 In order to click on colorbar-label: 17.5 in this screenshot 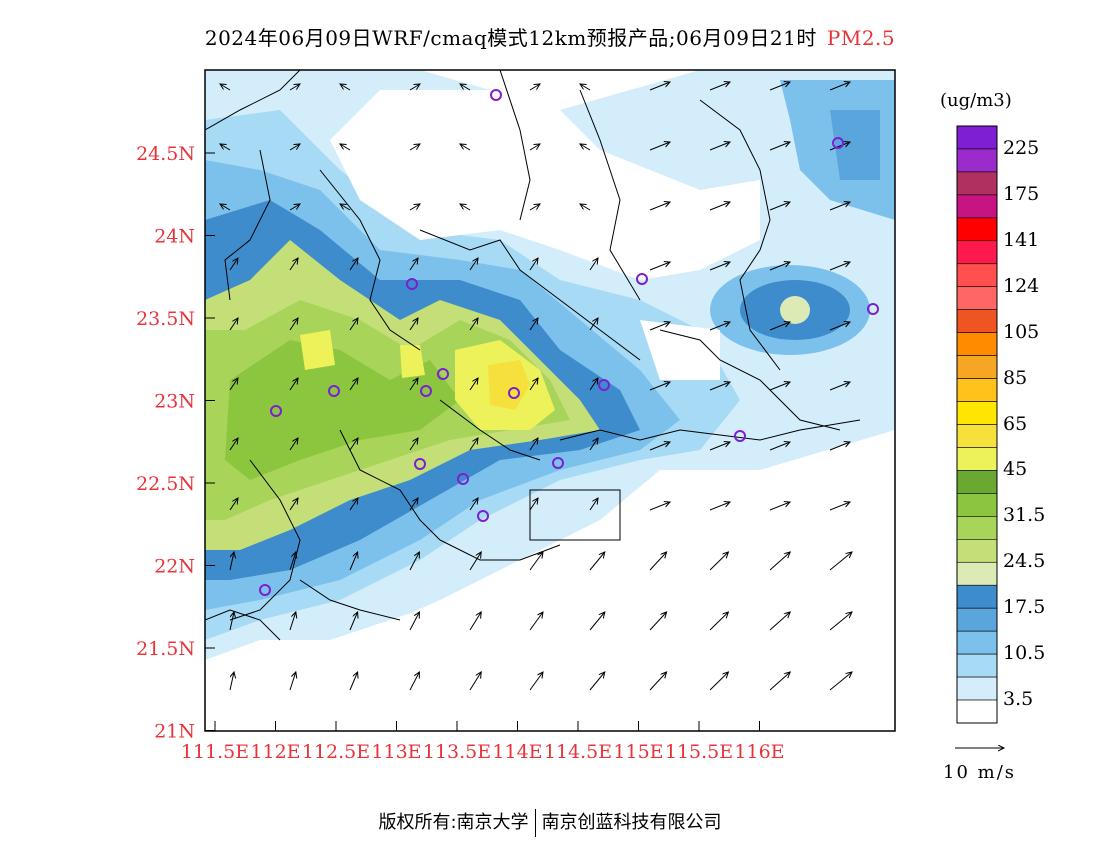, I will do `click(1024, 607)`.